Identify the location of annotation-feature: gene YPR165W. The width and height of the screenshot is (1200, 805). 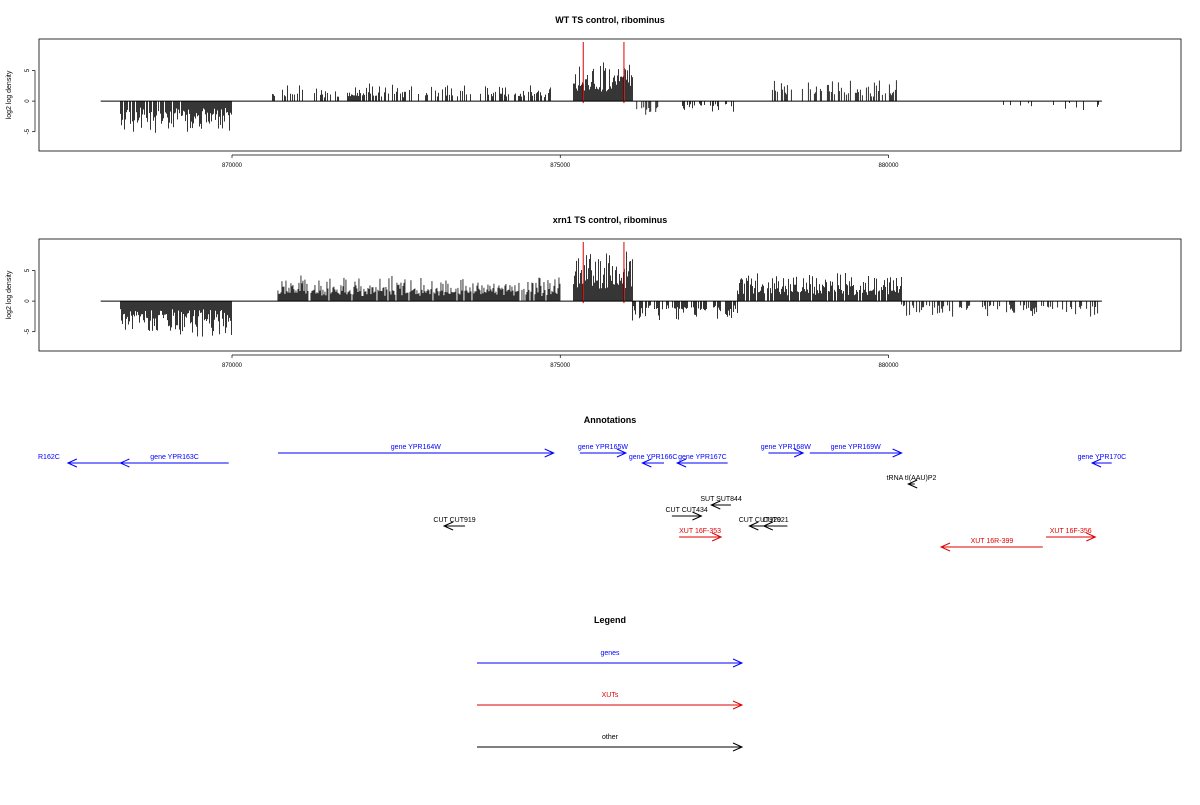
(603, 451).